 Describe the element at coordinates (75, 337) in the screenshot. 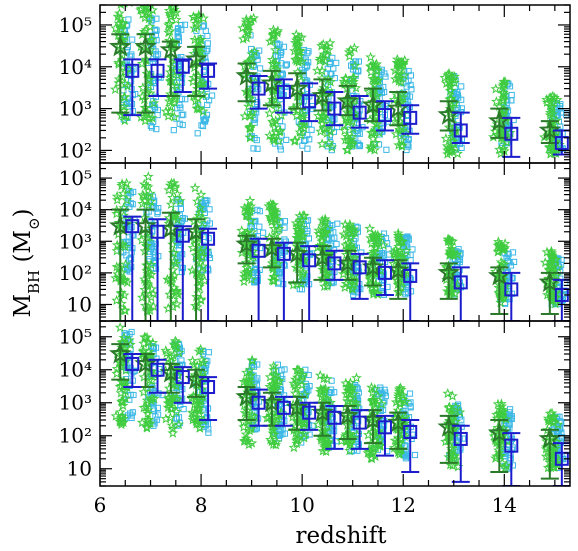

I see `y-tick-label: 10⁵` at that location.